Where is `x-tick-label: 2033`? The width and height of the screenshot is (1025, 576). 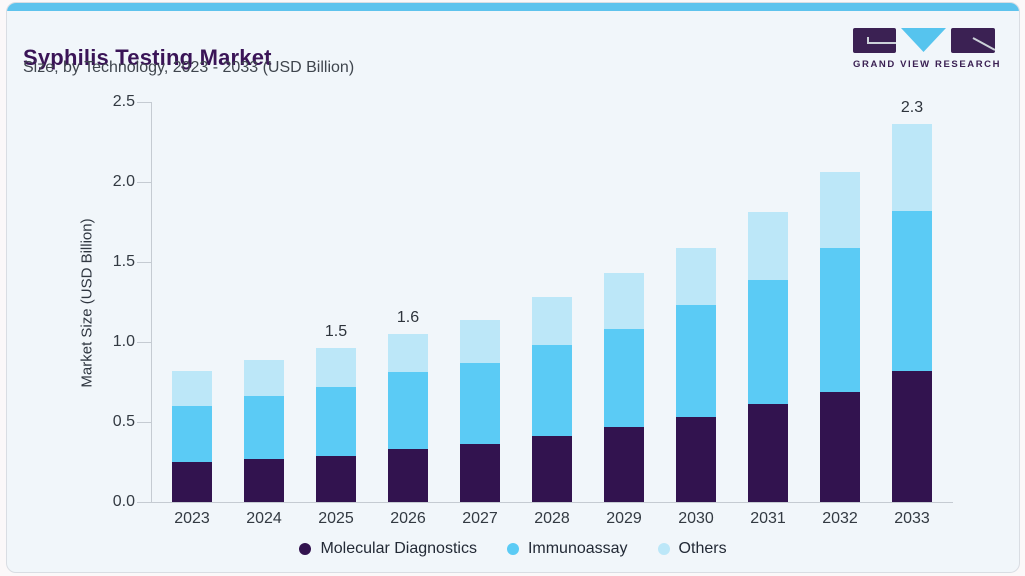 x-tick-label: 2033 is located at coordinates (912, 518).